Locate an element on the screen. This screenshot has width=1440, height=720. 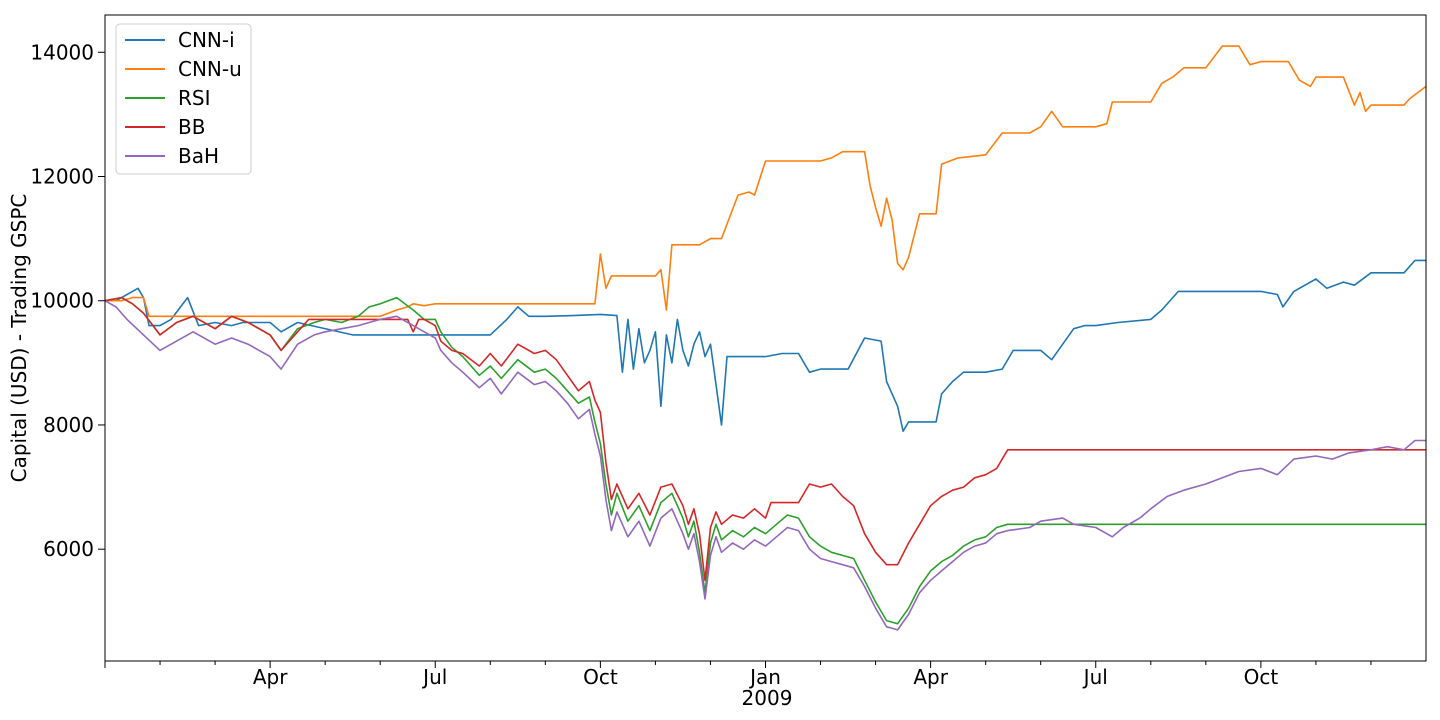
y-tick-label: 6000 is located at coordinates (68, 549).